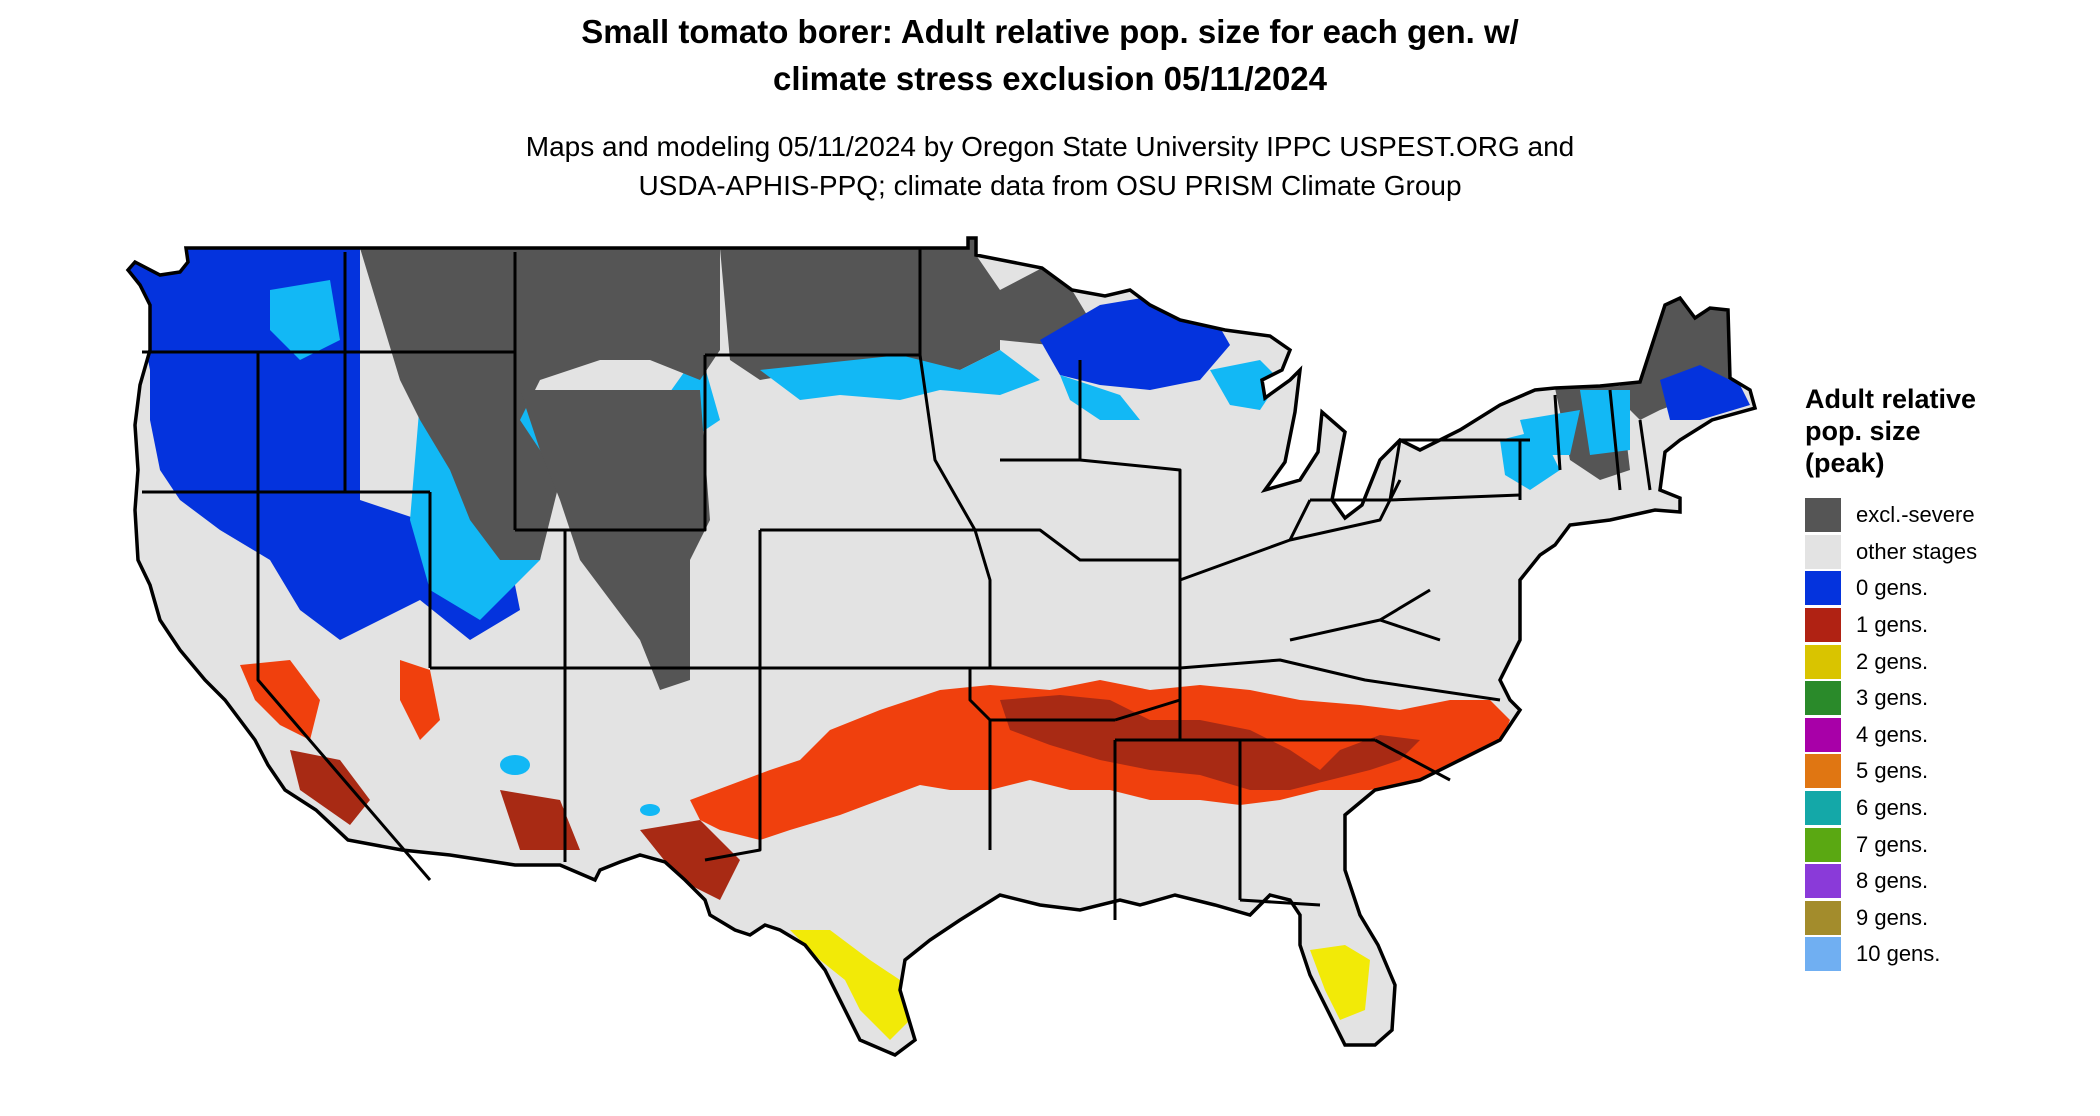 The width and height of the screenshot is (2100, 1116). Describe the element at coordinates (1945, 771) in the screenshot. I see `legend-item: 5 gens.` at that location.